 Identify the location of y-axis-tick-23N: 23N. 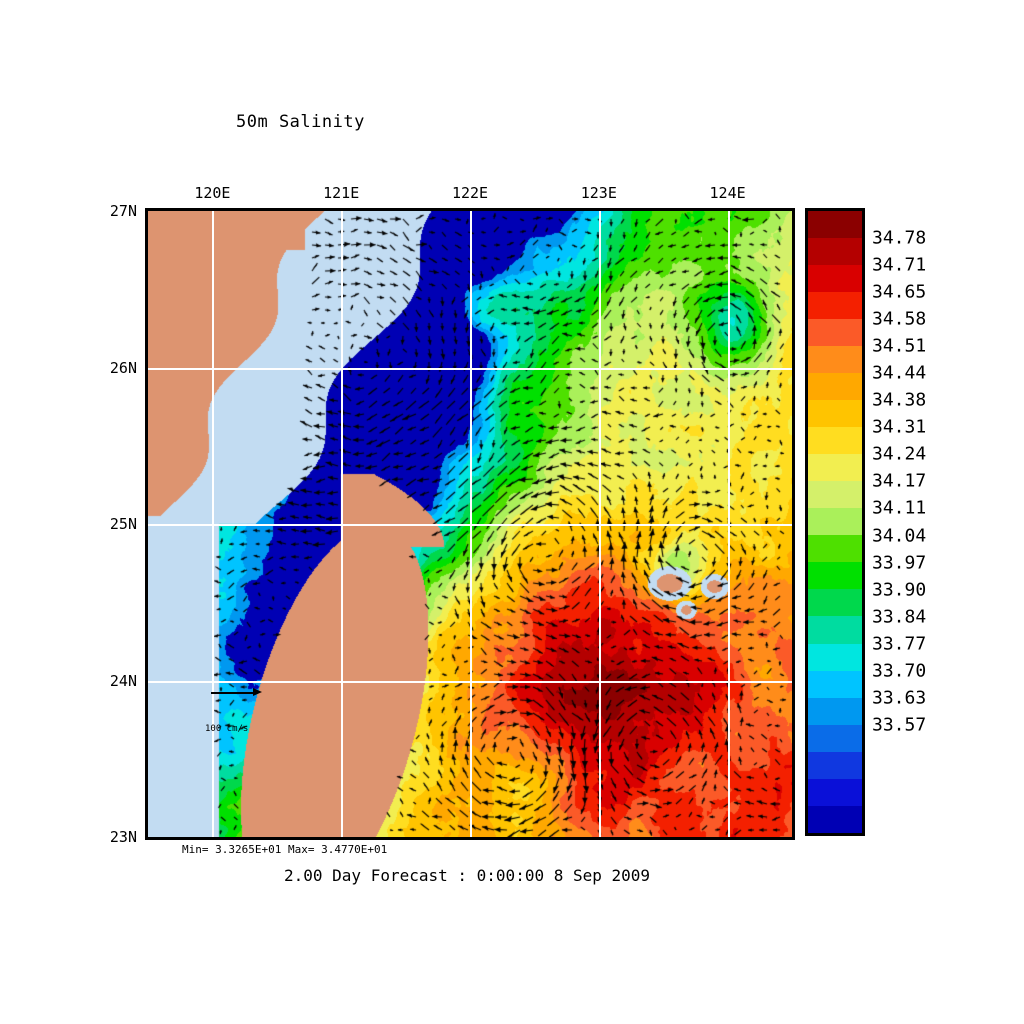
(123, 837).